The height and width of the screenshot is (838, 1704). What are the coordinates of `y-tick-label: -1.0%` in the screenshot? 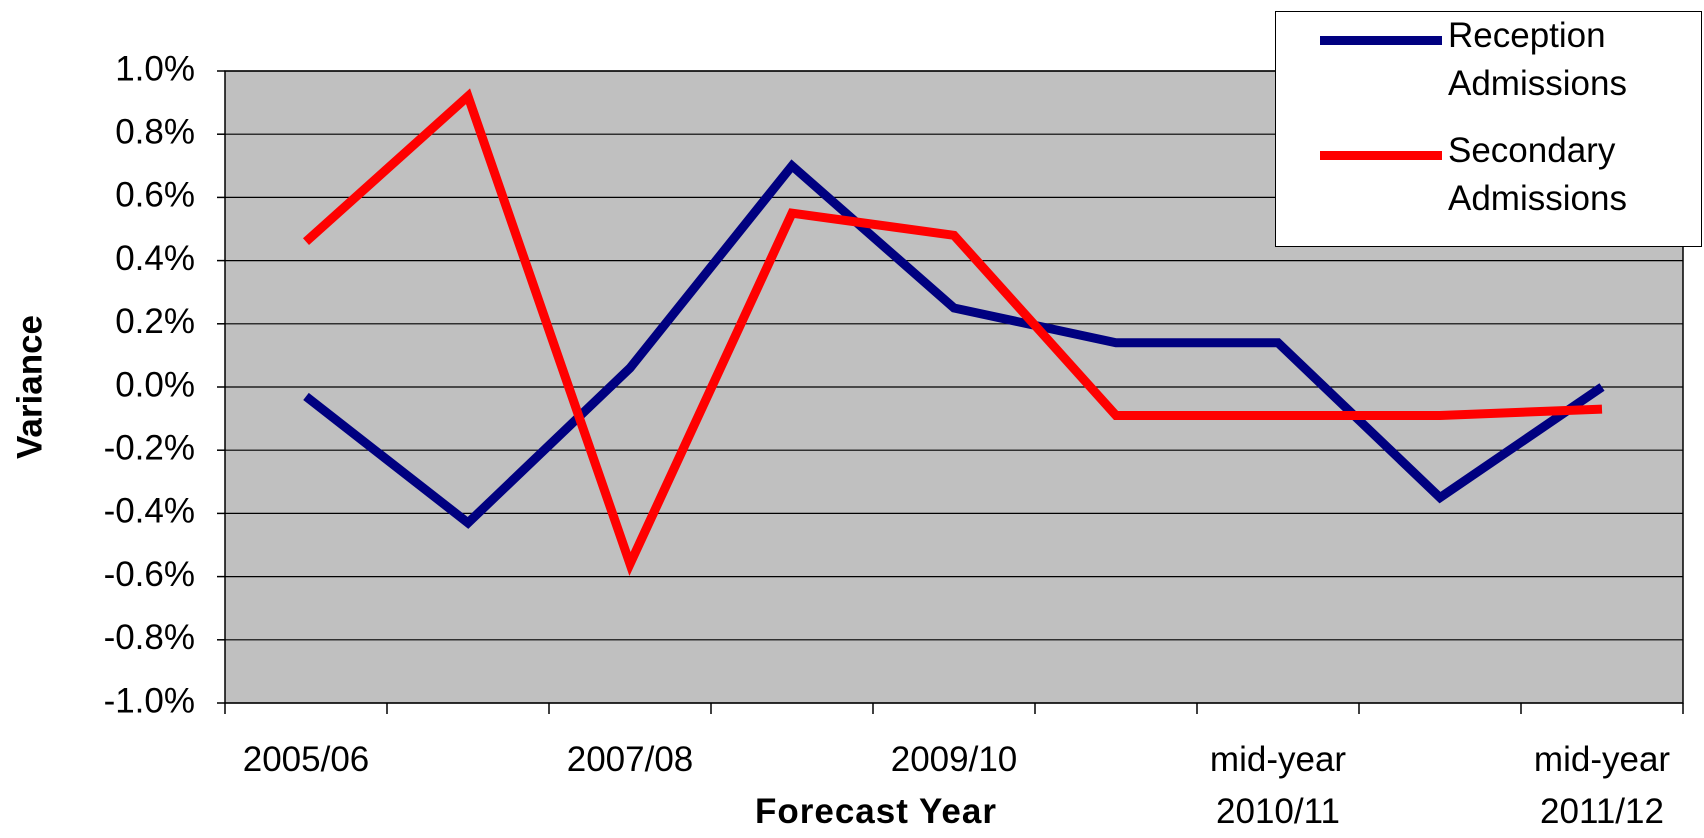 It's located at (149, 700).